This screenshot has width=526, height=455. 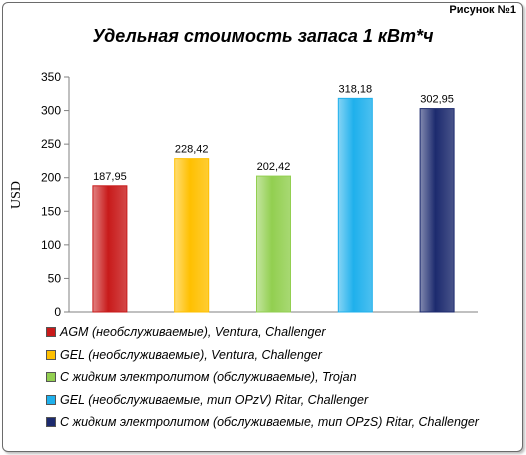 I want to click on y-tick-label: 50, so click(x=55, y=278).